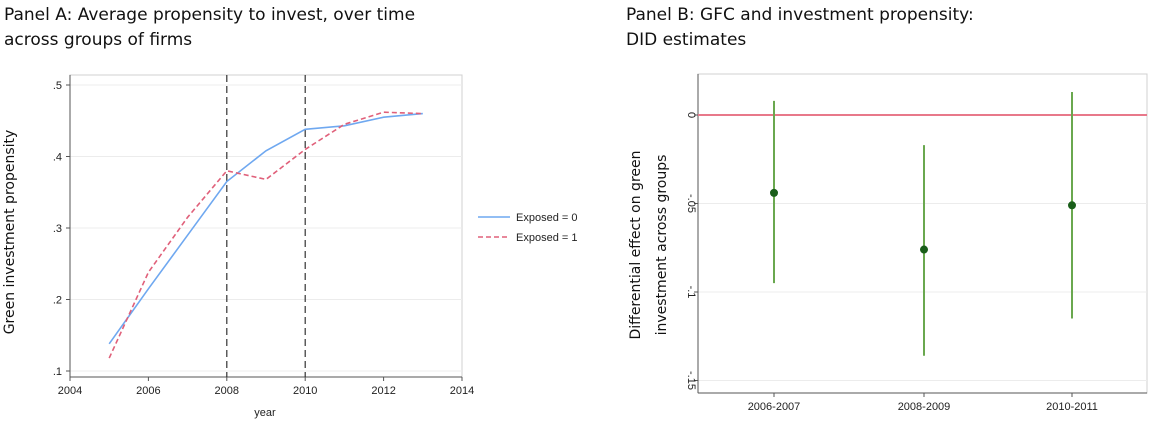 The width and height of the screenshot is (1154, 426). What do you see at coordinates (636, 245) in the screenshot?
I see `y-axis-title-b-line1: Differential effect on green` at bounding box center [636, 245].